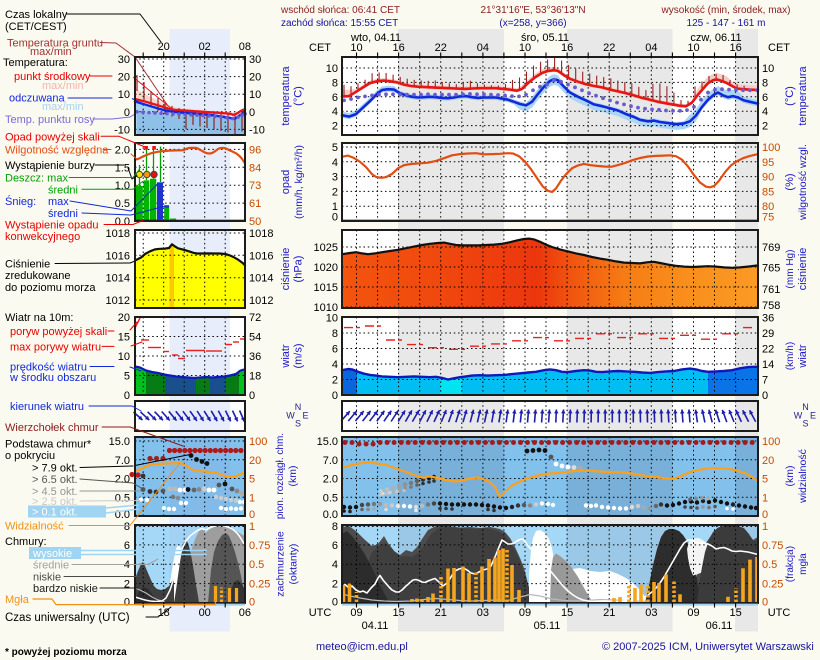  Describe the element at coordinates (205, 613) in the screenshot. I see `svg-text: 00` at that location.